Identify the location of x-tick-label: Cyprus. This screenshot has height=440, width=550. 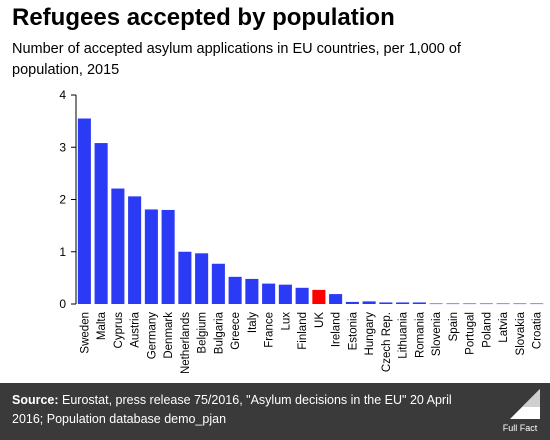
(119, 330).